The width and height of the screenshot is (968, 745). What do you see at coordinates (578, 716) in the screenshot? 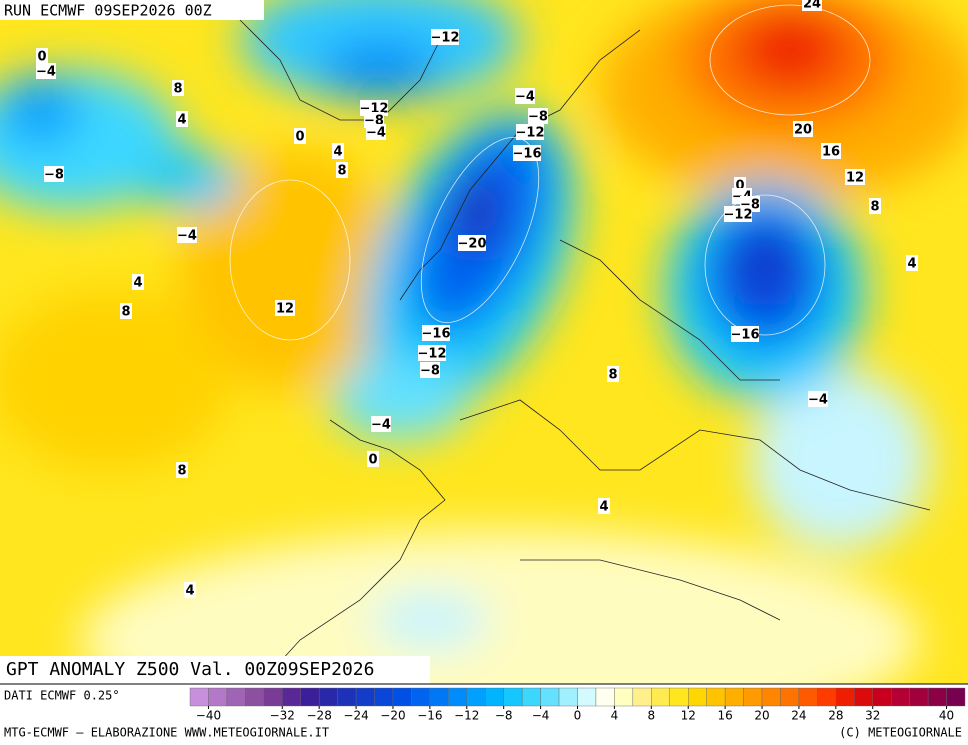
I see `colorbar-tick-label: 0` at bounding box center [578, 716].